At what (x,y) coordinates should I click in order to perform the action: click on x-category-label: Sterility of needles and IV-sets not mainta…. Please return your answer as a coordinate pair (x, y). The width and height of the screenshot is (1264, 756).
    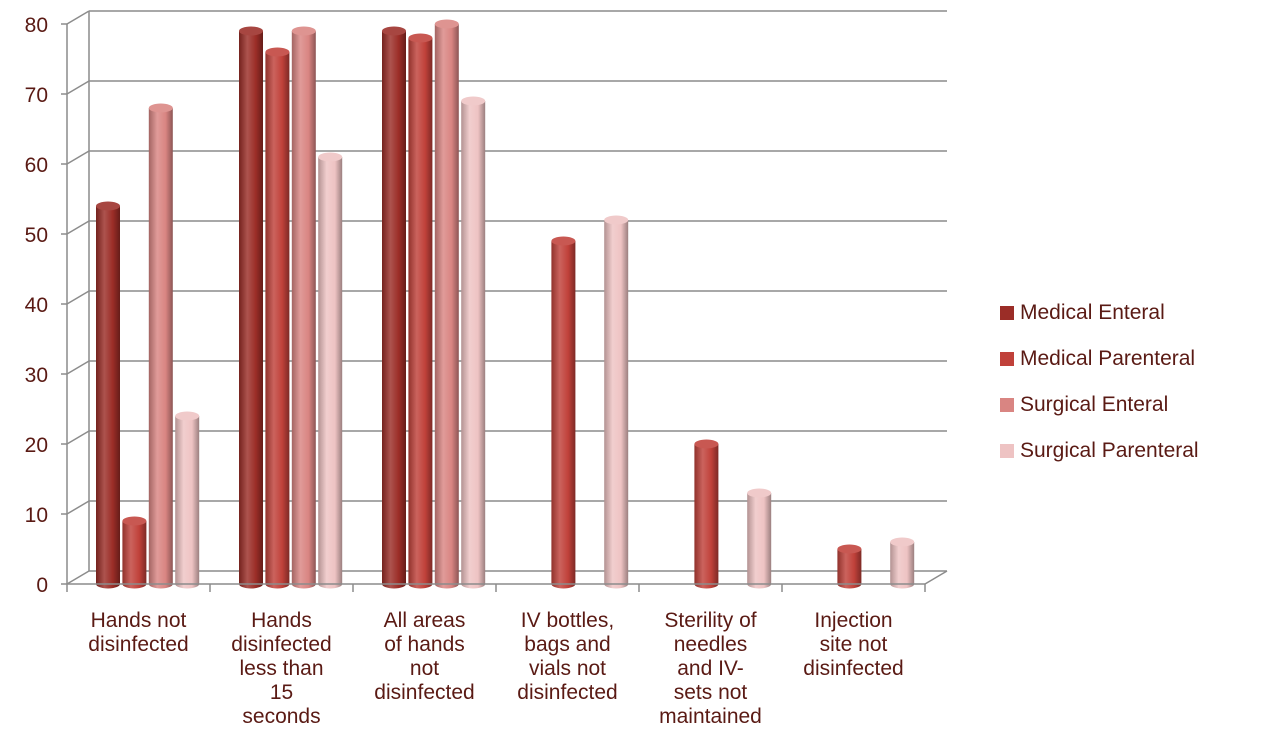
    Looking at the image, I should click on (710, 668).